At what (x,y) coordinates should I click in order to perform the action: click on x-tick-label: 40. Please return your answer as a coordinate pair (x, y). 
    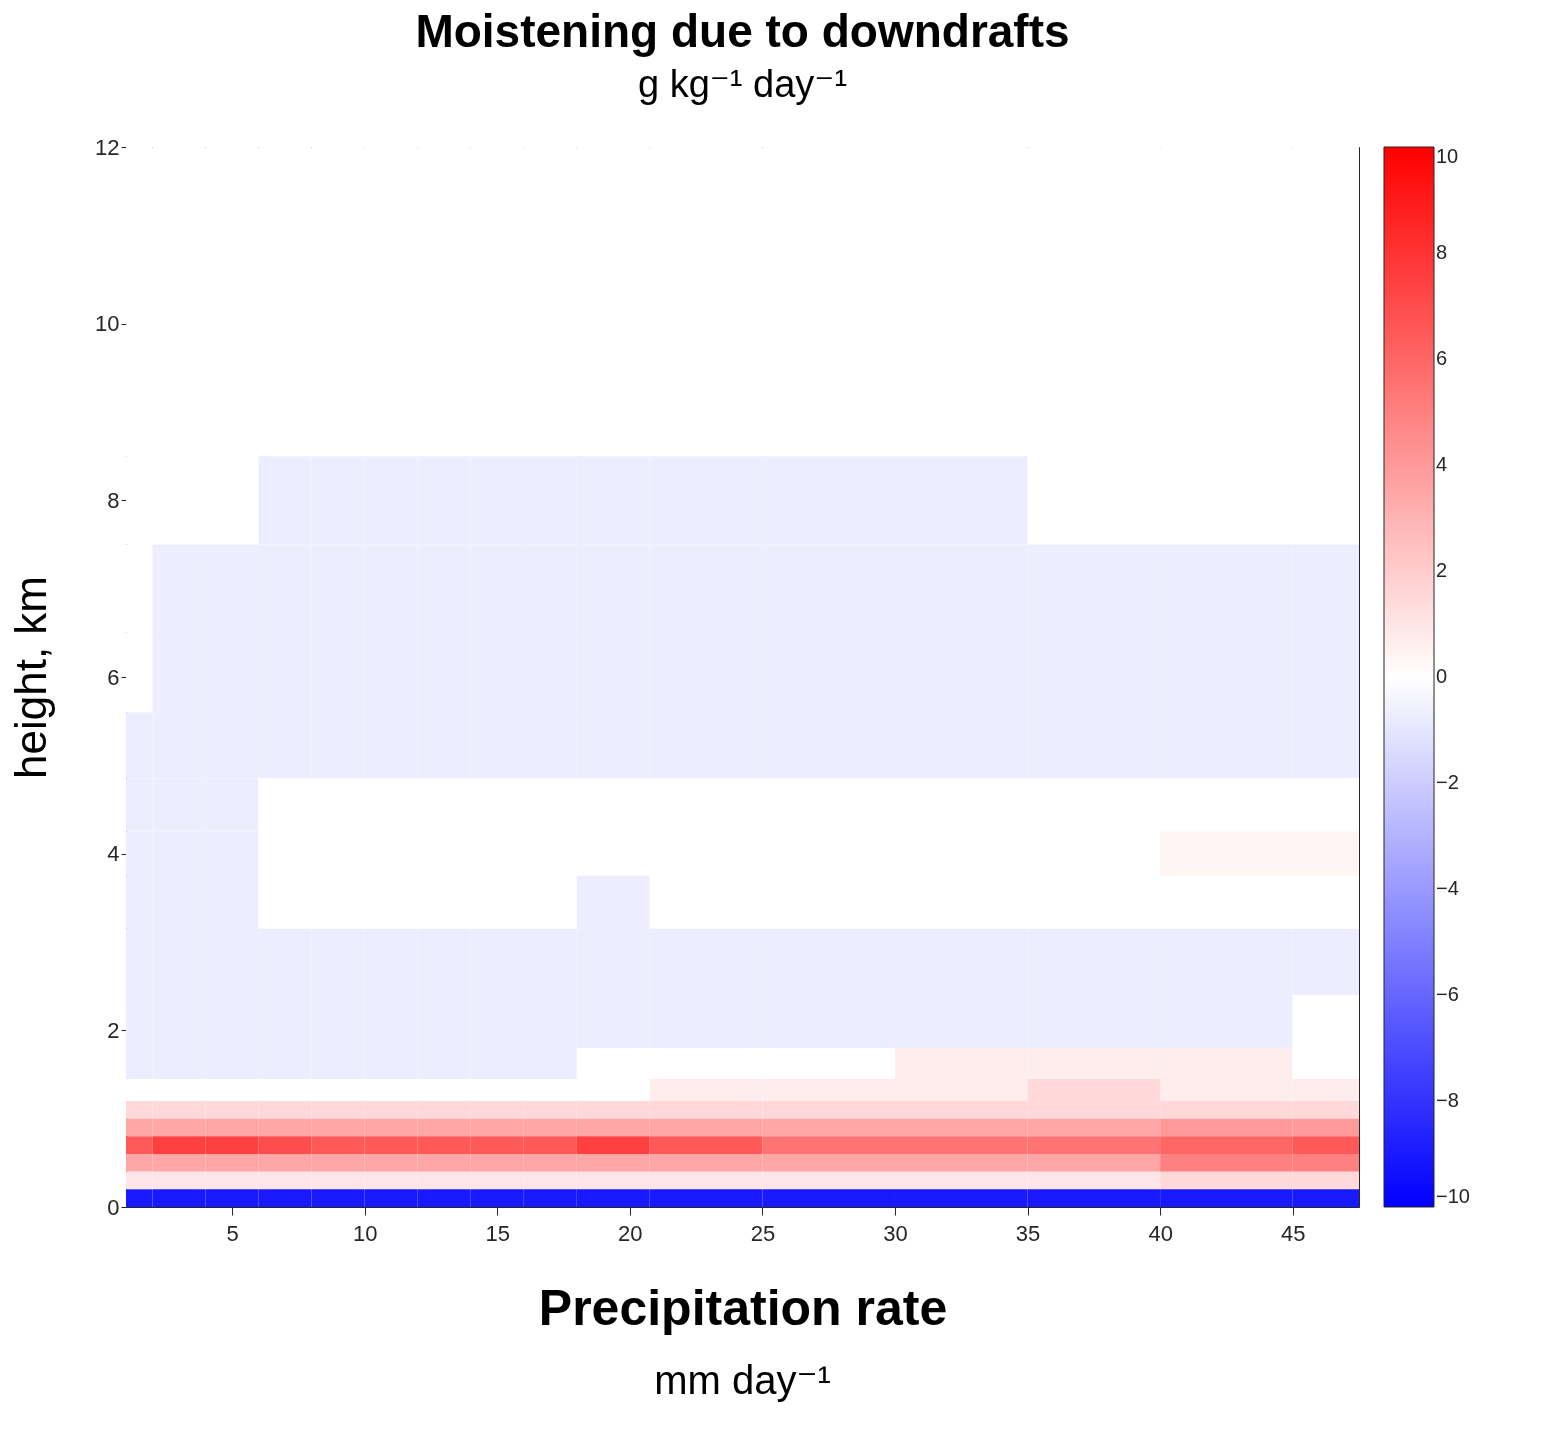
    Looking at the image, I should click on (1160, 1233).